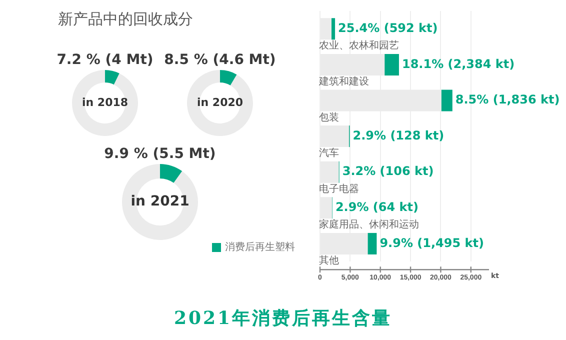 The image size is (566, 340). I want to click on legend-label: 消费后再生塑料, so click(260, 247).